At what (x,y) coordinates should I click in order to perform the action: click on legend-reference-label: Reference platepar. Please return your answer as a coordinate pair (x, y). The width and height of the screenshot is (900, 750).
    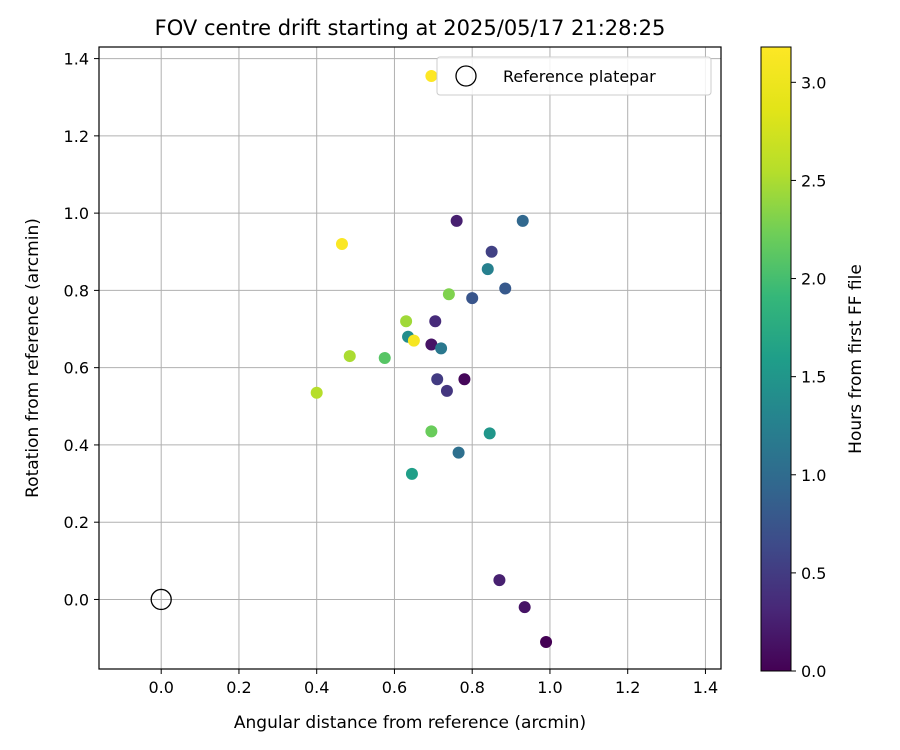
    Looking at the image, I should click on (579, 76).